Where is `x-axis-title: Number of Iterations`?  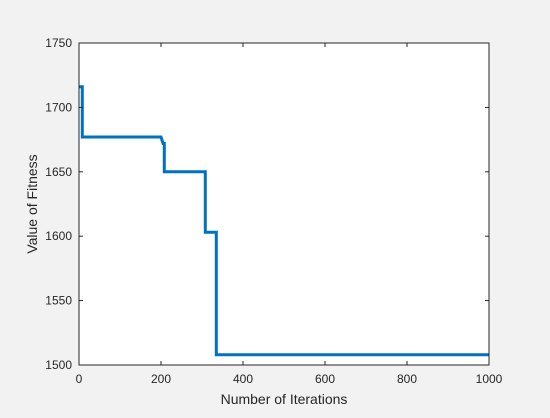
x-axis-title: Number of Iterations is located at coordinates (284, 399).